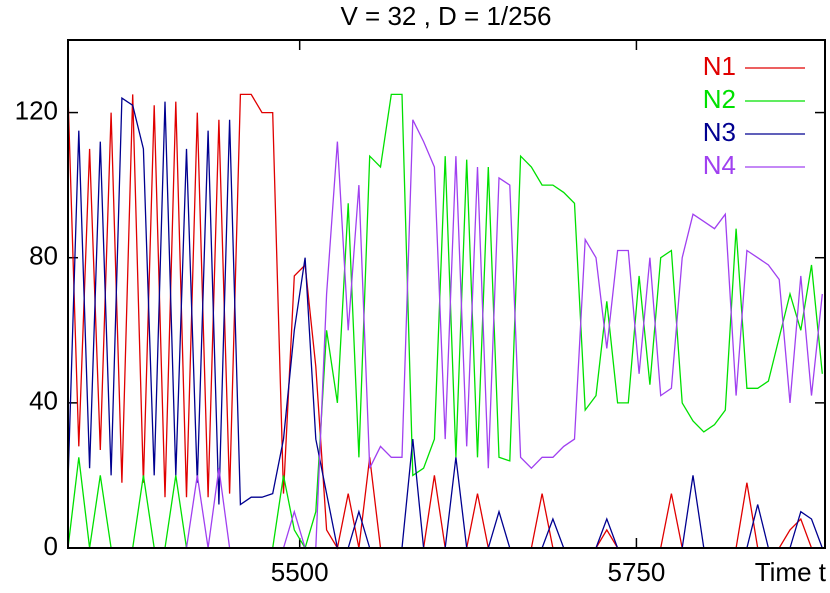 The height and width of the screenshot is (593, 830). I want to click on legend-label: N3, so click(719, 132).